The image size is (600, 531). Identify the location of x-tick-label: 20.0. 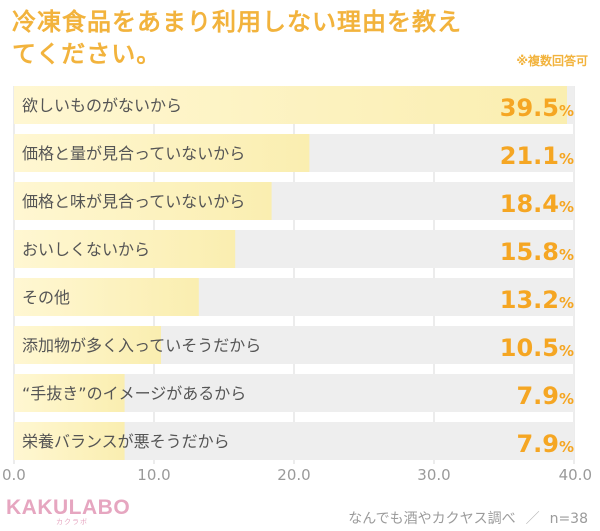
(293, 475).